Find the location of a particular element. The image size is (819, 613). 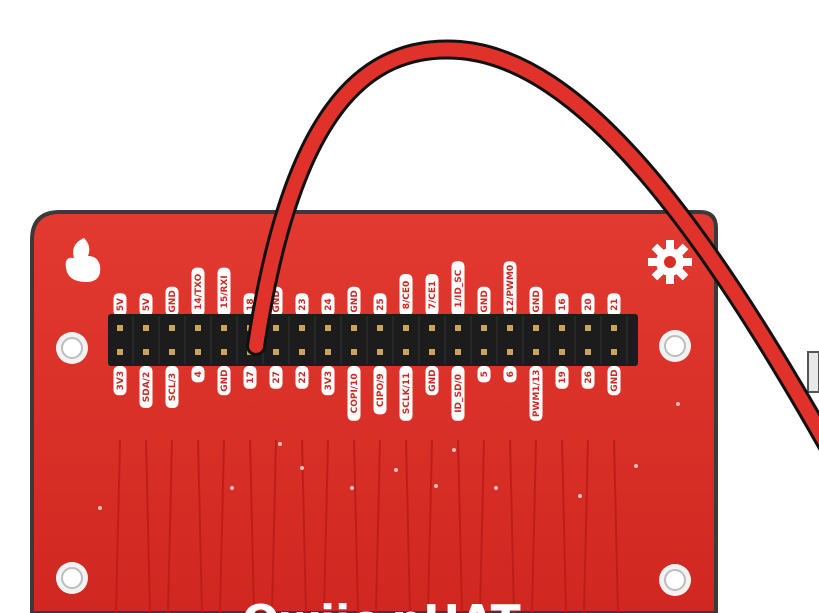

pin-label-top-12: 8/CE0 is located at coordinates (406, 295).